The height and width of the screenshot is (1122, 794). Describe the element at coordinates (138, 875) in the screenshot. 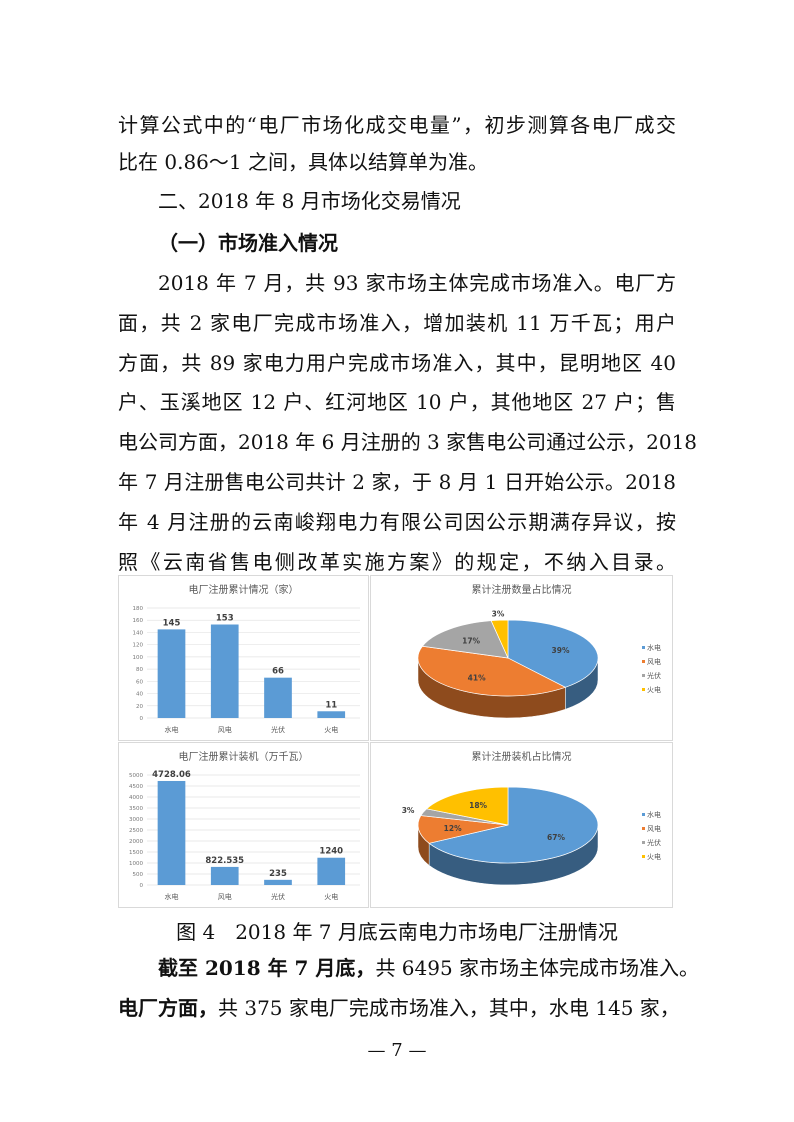

I see `y-tick-label: 500` at that location.